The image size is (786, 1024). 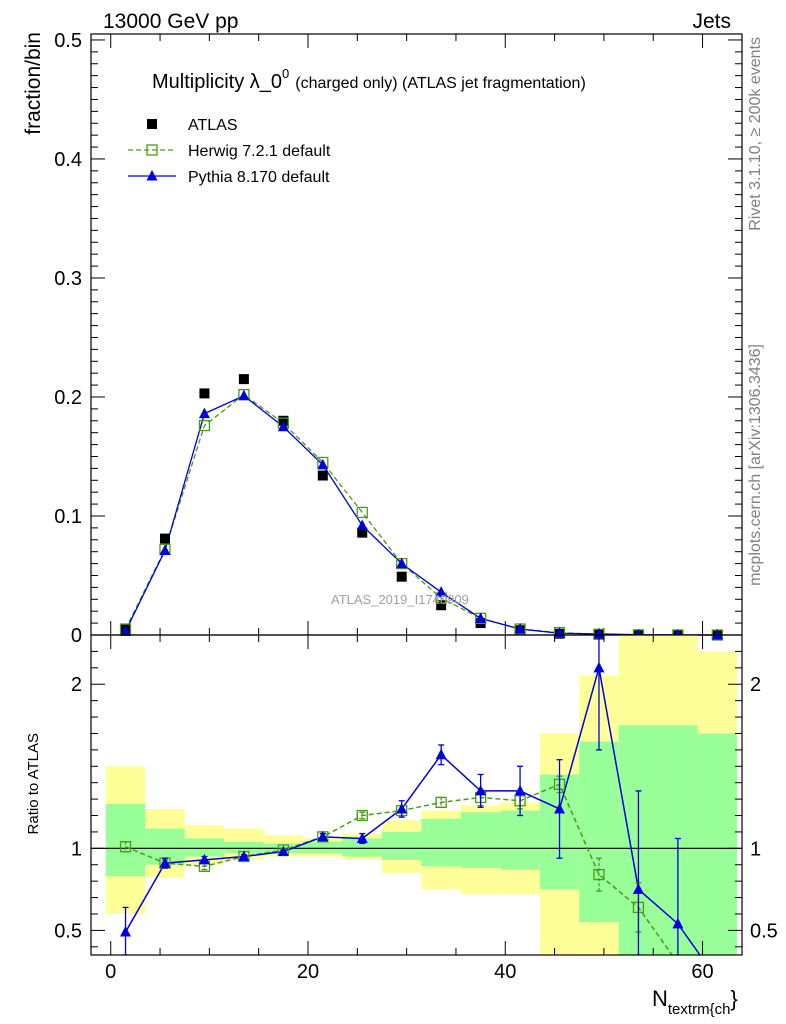 What do you see at coordinates (152, 175) in the screenshot?
I see `legend-marker-pythia` at bounding box center [152, 175].